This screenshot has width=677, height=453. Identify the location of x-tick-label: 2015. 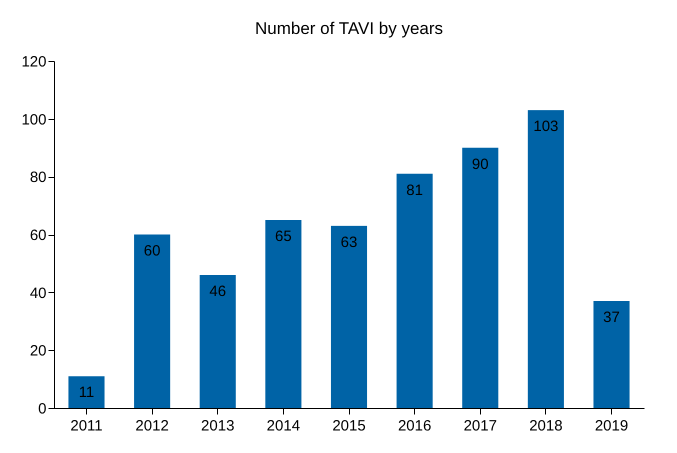
(349, 426).